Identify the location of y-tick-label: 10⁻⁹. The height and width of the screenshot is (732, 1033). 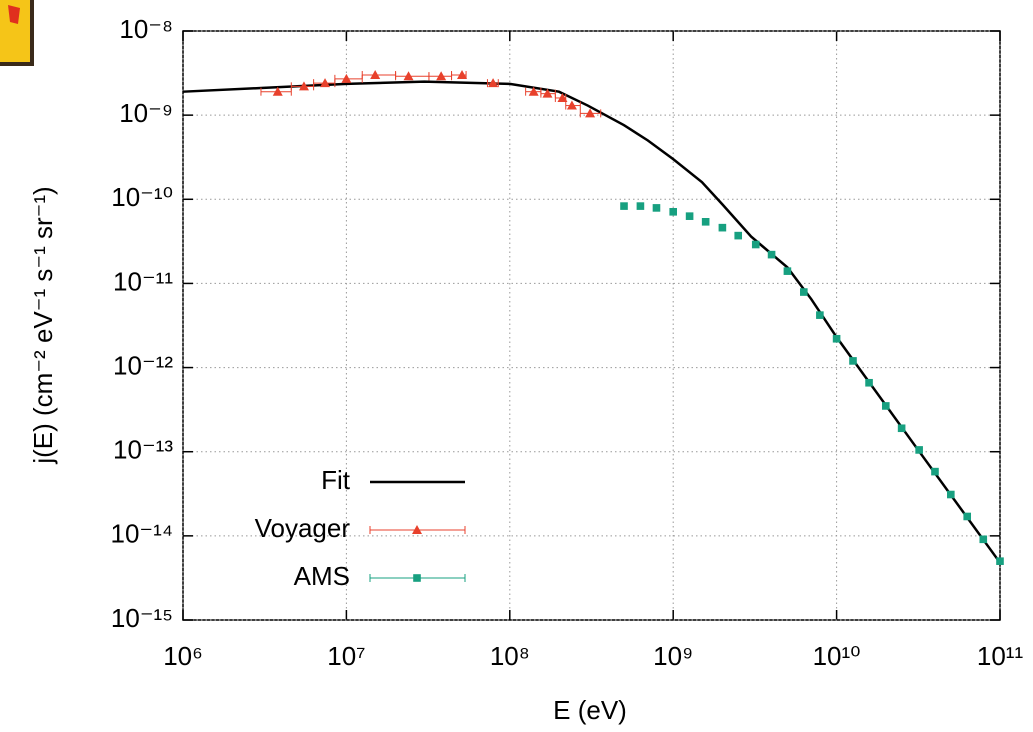
(146, 113).